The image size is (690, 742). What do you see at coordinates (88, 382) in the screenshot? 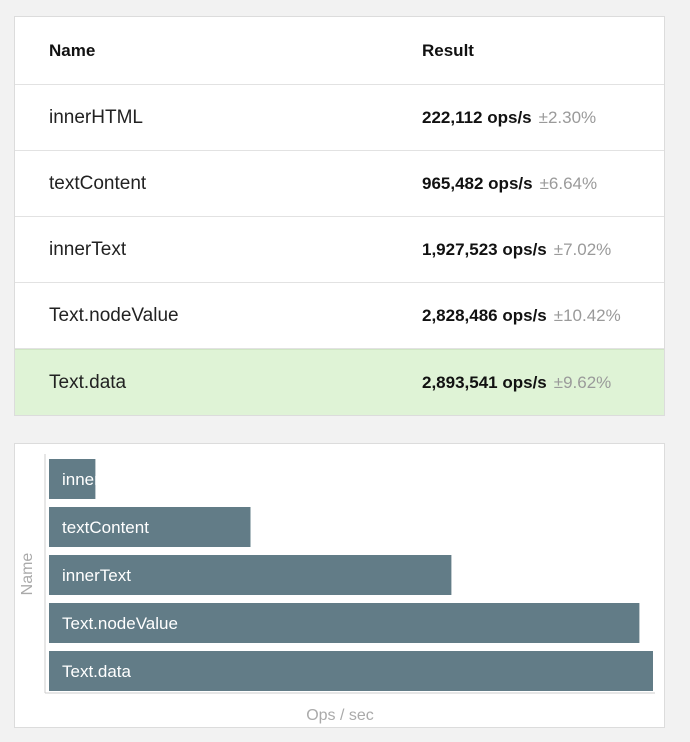
I see `test-name: Text.data` at bounding box center [88, 382].